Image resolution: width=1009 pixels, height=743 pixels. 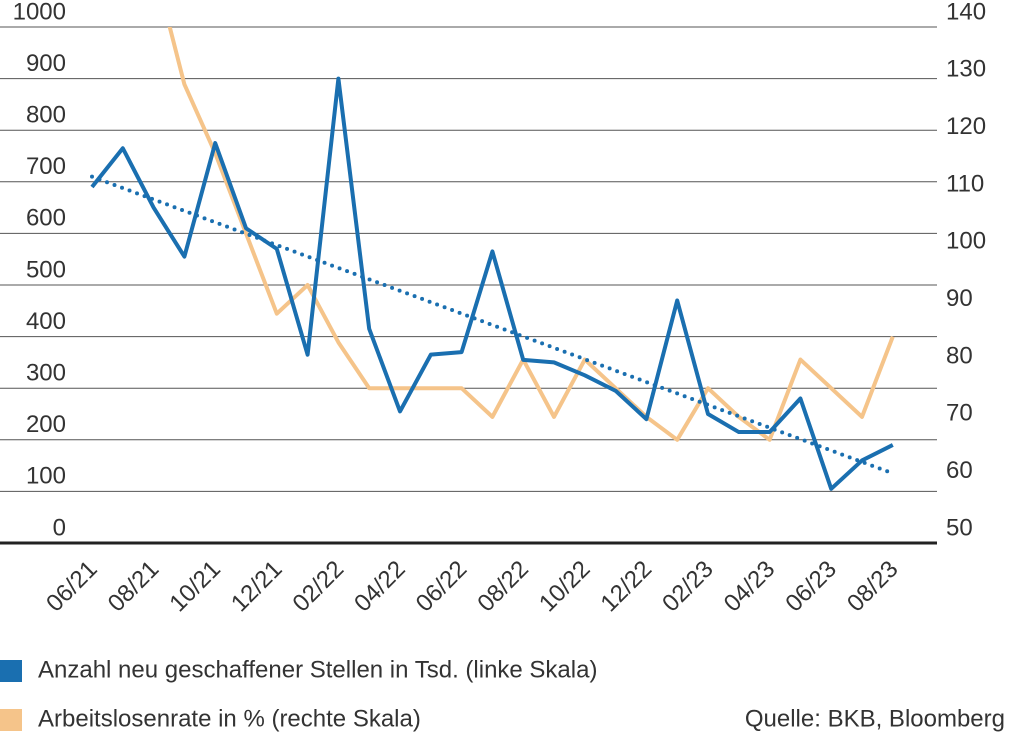 What do you see at coordinates (442, 587) in the screenshot?
I see `x-tick-label: 06/22` at bounding box center [442, 587].